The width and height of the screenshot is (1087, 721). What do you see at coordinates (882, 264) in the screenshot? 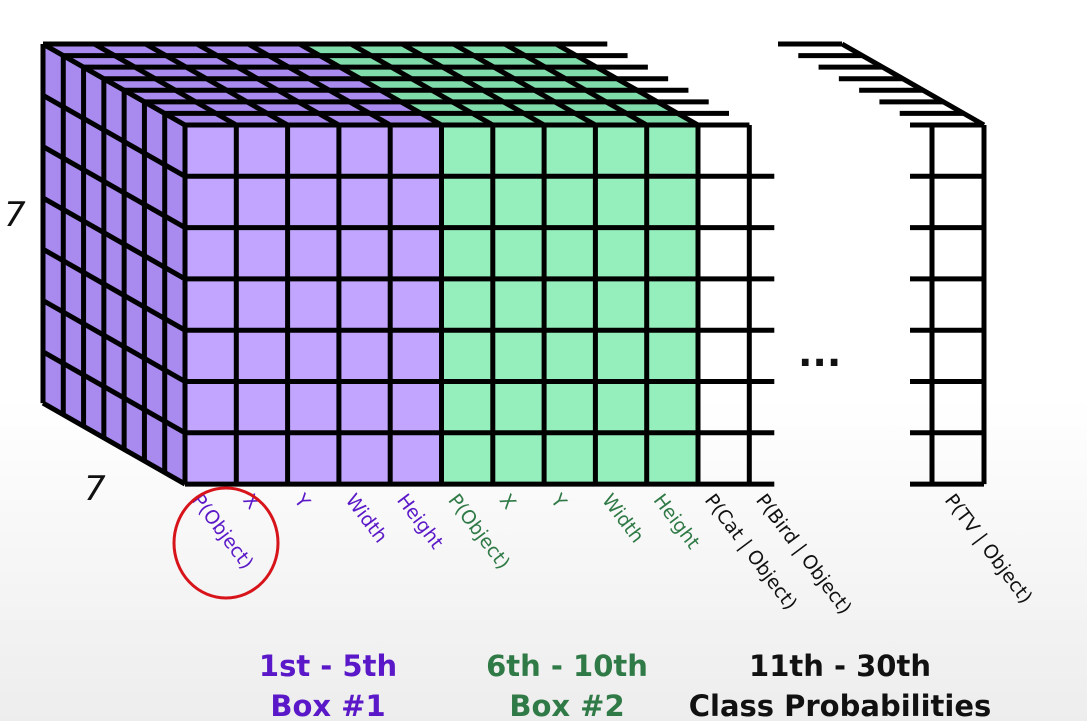
I see `tensor-last-class-slice` at bounding box center [882, 264].